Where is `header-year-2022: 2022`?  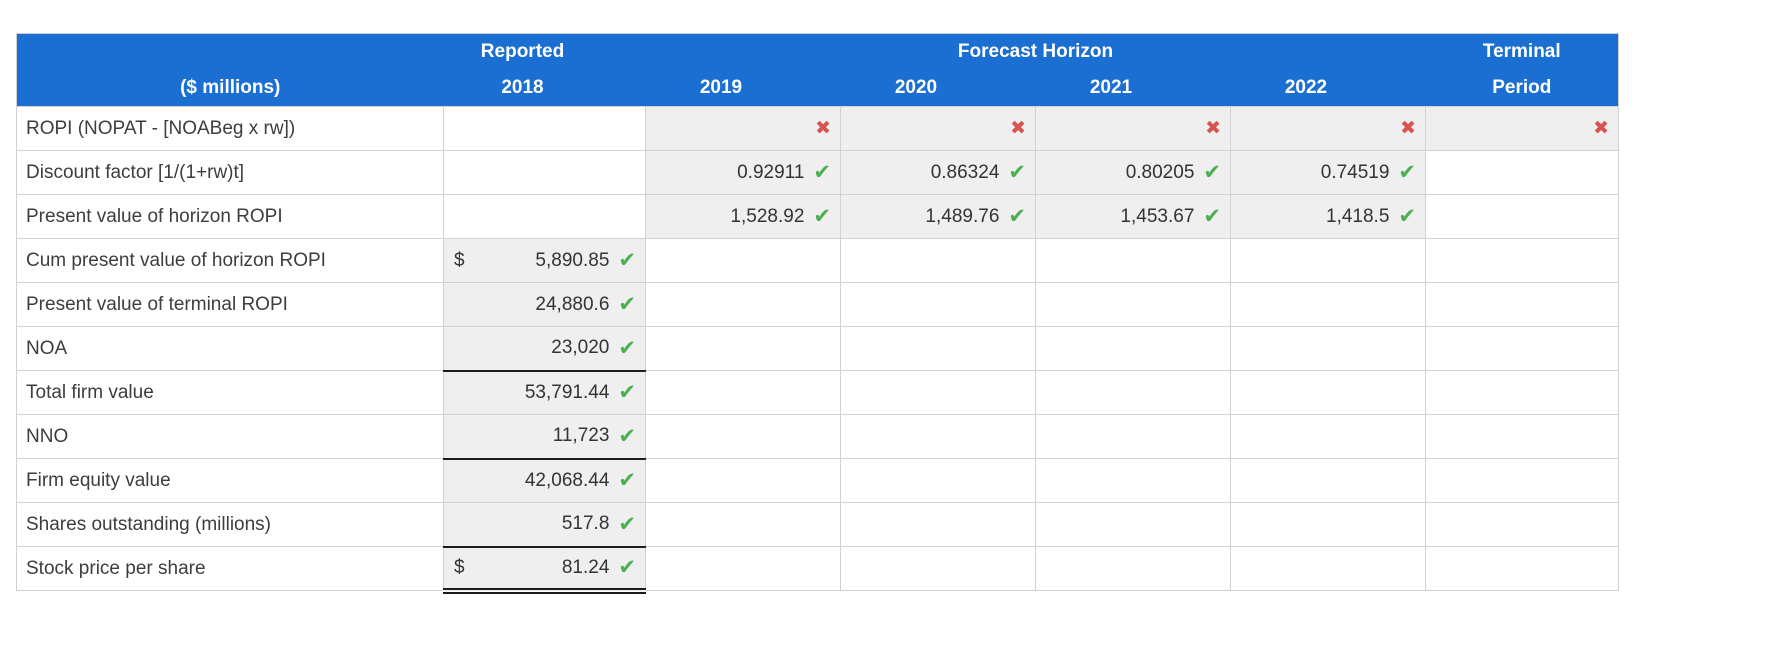
header-year-2022: 2022 is located at coordinates (1328, 88).